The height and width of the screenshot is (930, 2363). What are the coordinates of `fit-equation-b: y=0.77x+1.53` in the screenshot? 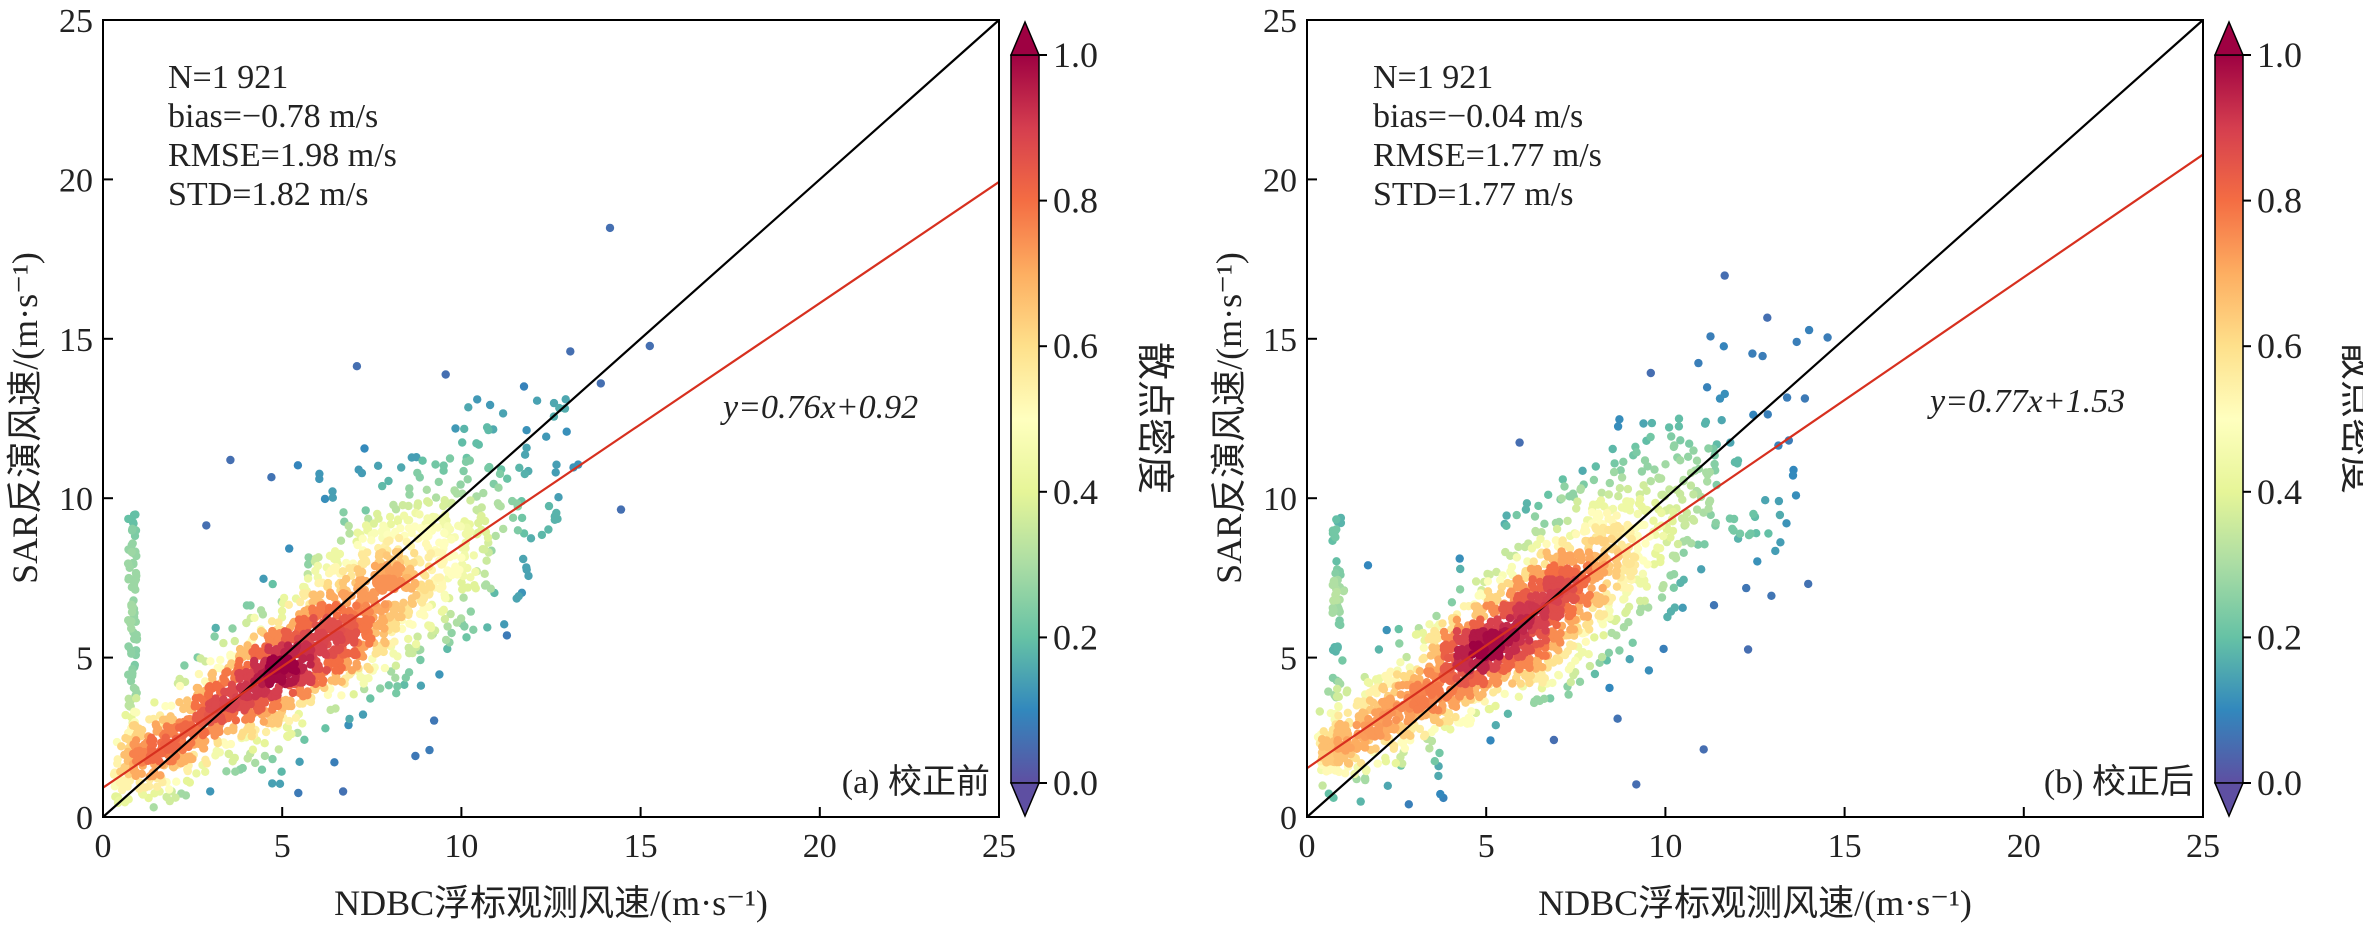 It's located at (2026, 401).